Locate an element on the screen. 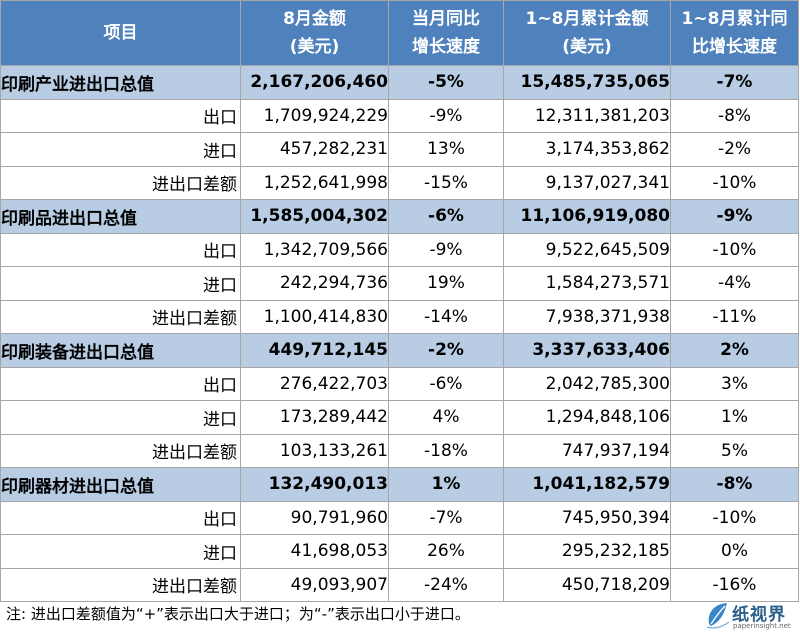 The image size is (800, 635). cell-aug-amount: 449,712,145 is located at coordinates (314, 350).